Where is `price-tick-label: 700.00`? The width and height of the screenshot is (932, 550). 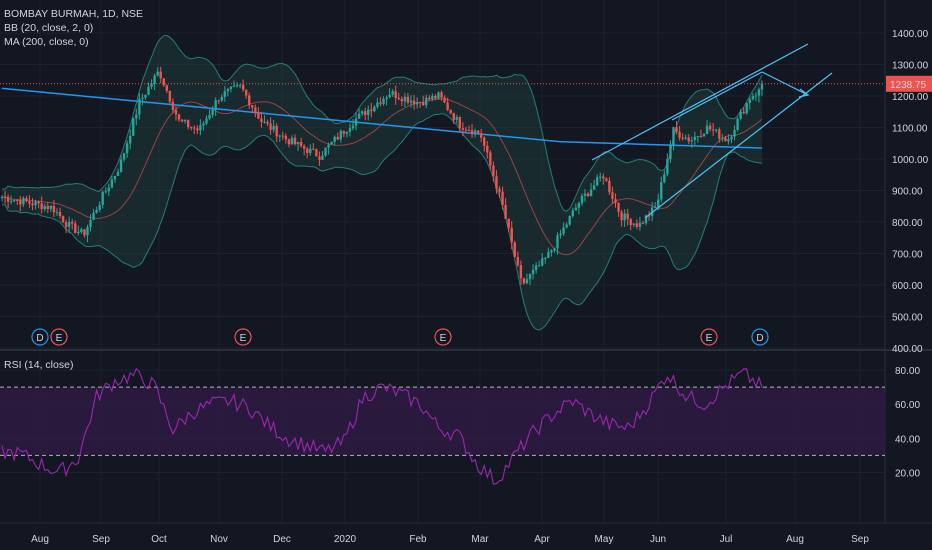
price-tick-label: 700.00 is located at coordinates (907, 255).